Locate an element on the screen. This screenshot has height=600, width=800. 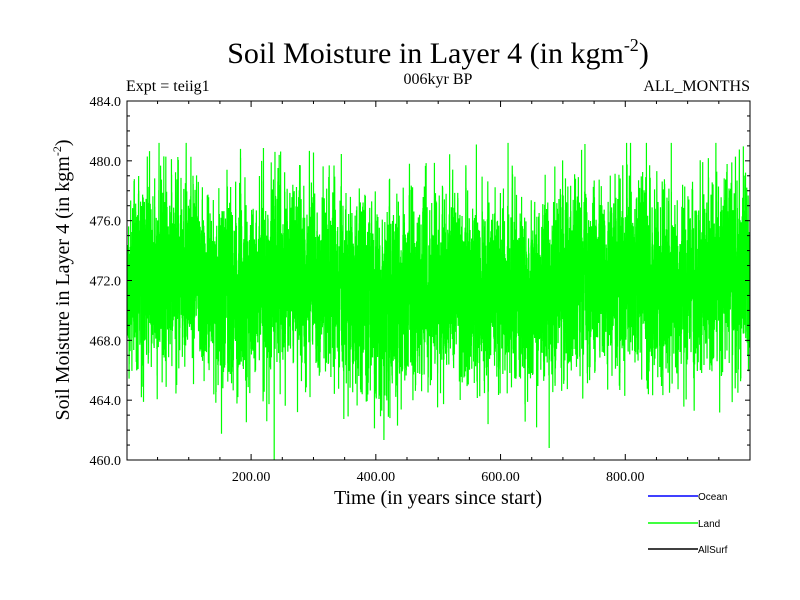
chart-title: Soil Moisture in Layer 4 (in kgm-2) is located at coordinates (438, 52).